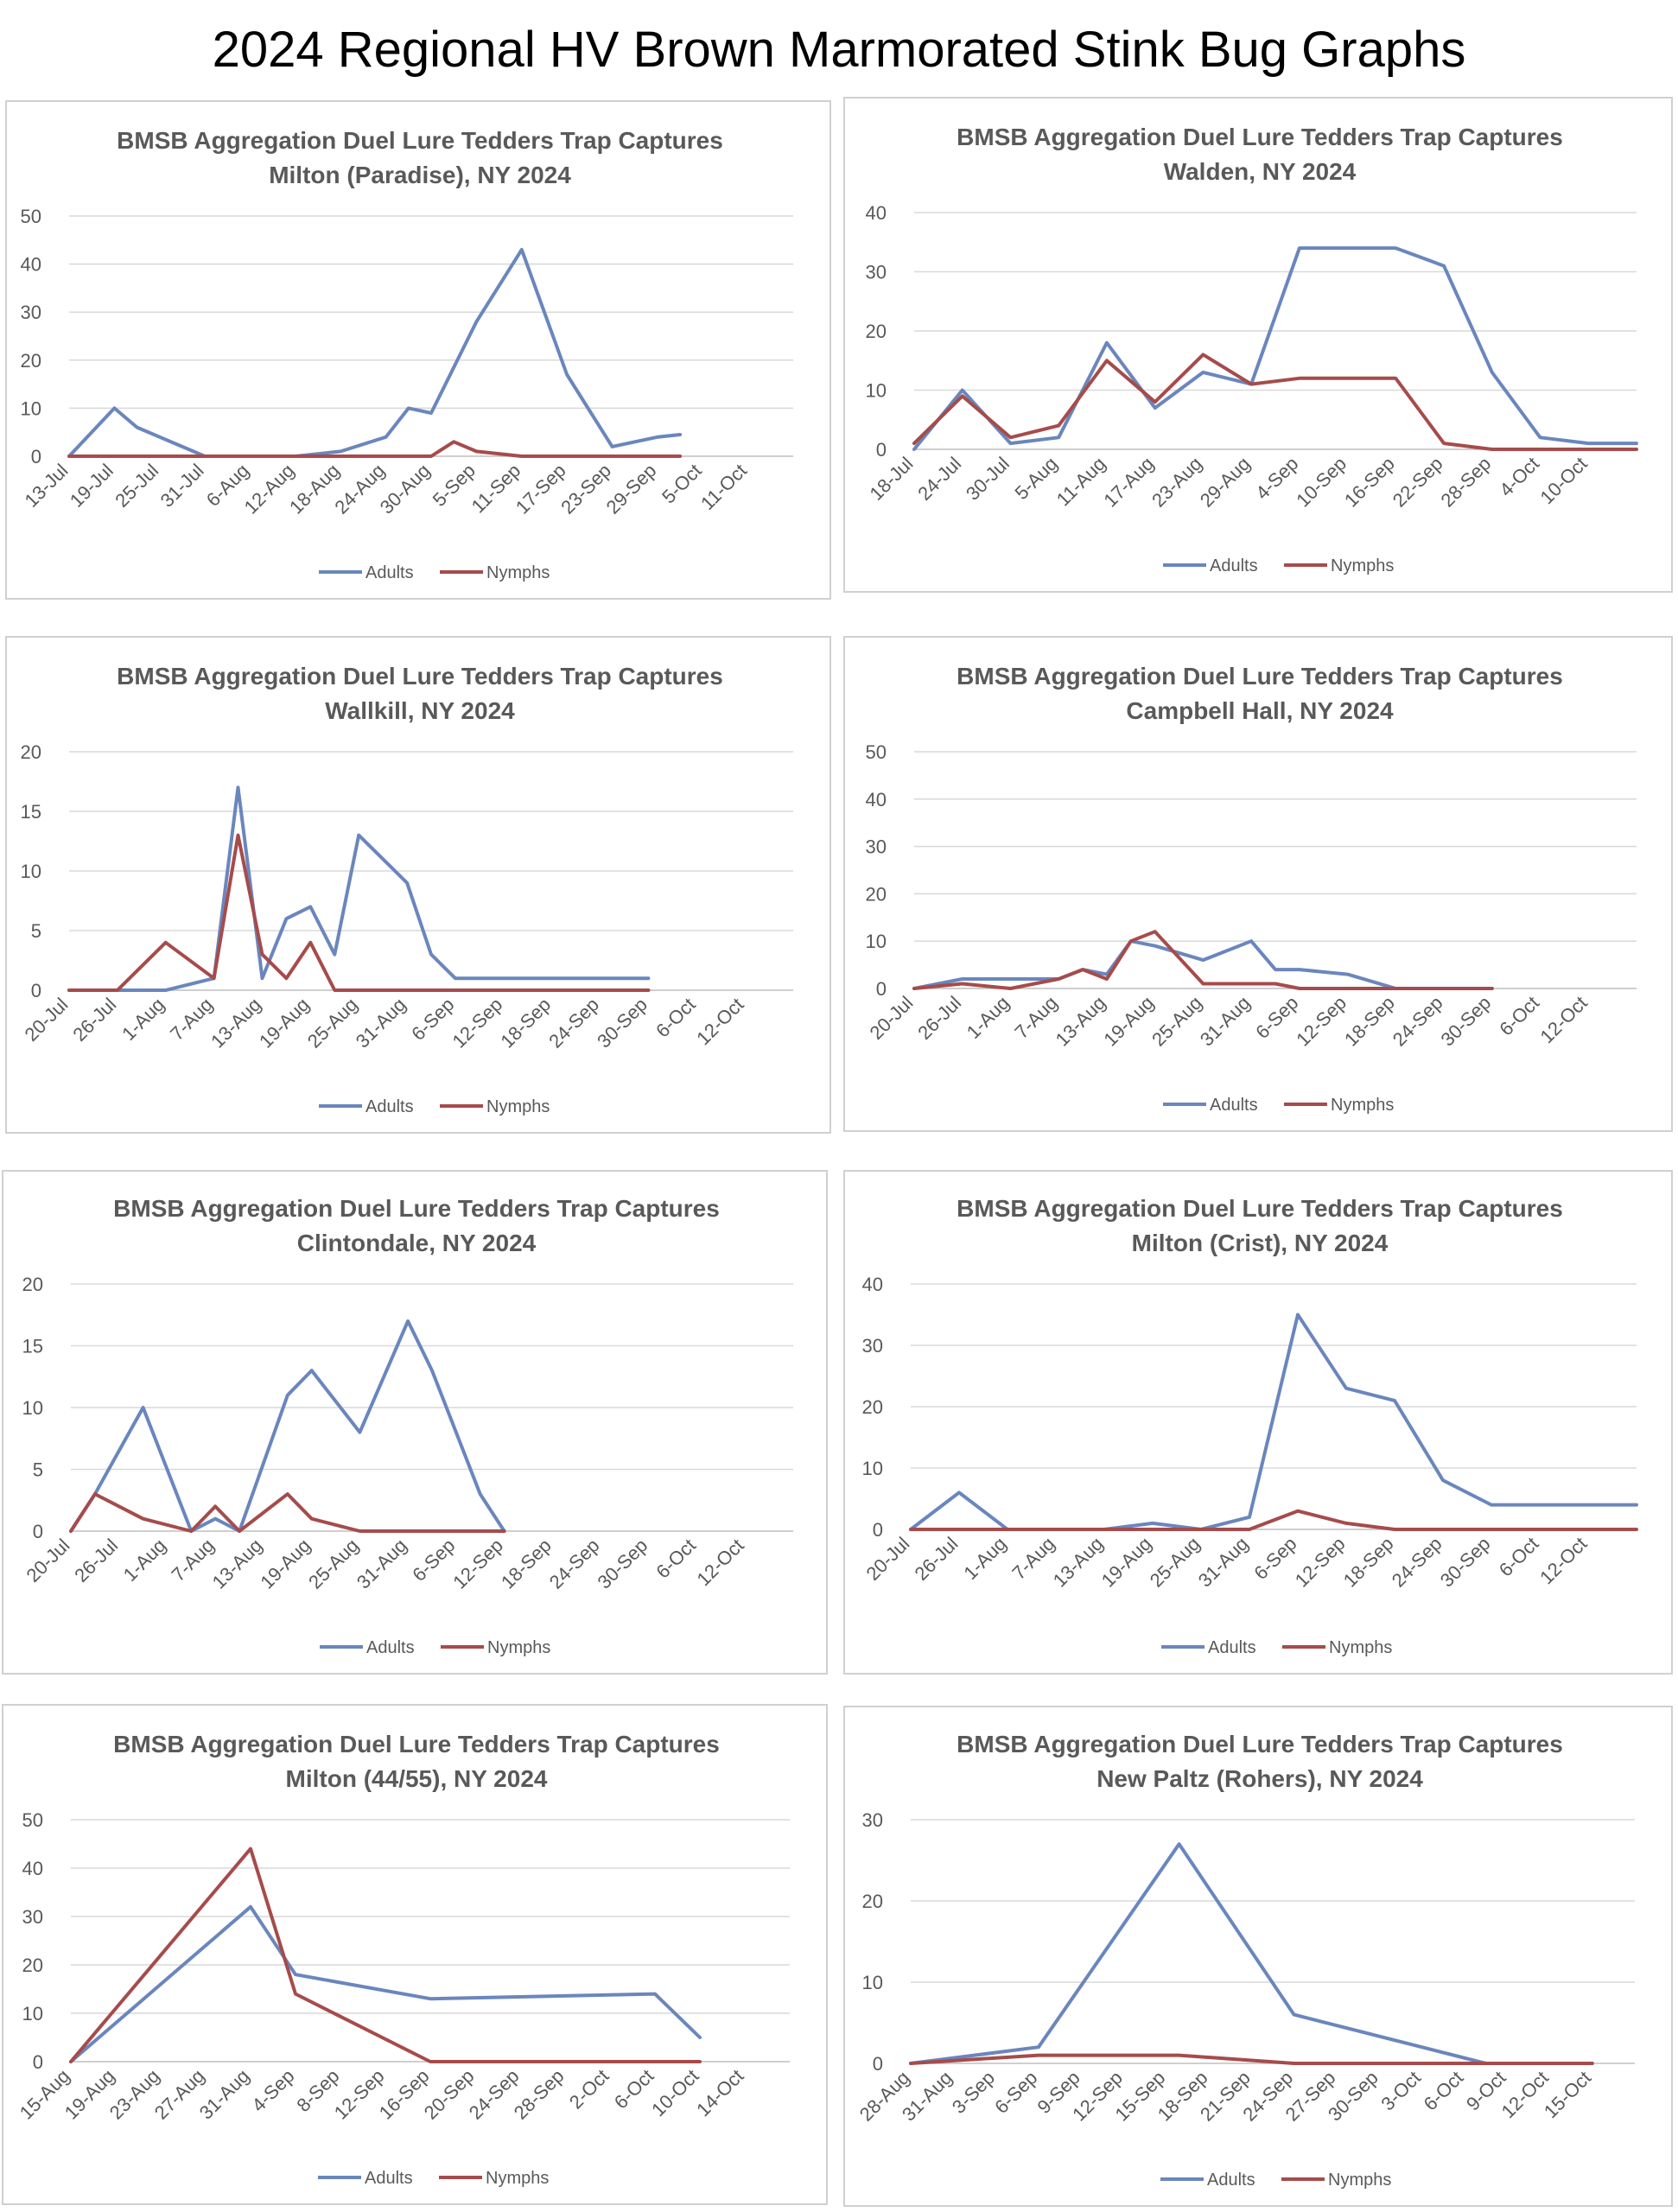  What do you see at coordinates (417, 1778) in the screenshot?
I see `chart-subtitle: Milton (44/55), NY 2024` at bounding box center [417, 1778].